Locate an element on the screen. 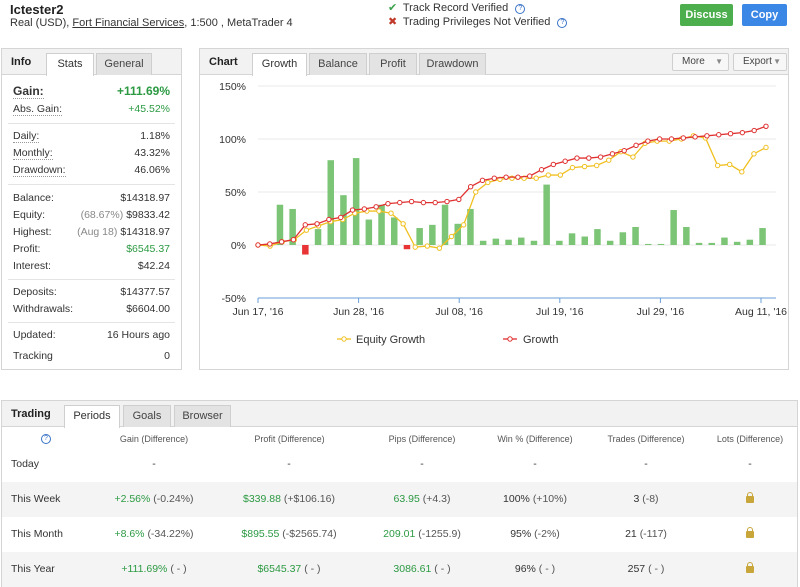 This screenshot has height=587, width=800. table-row: Today - - - - - - is located at coordinates (399, 464).